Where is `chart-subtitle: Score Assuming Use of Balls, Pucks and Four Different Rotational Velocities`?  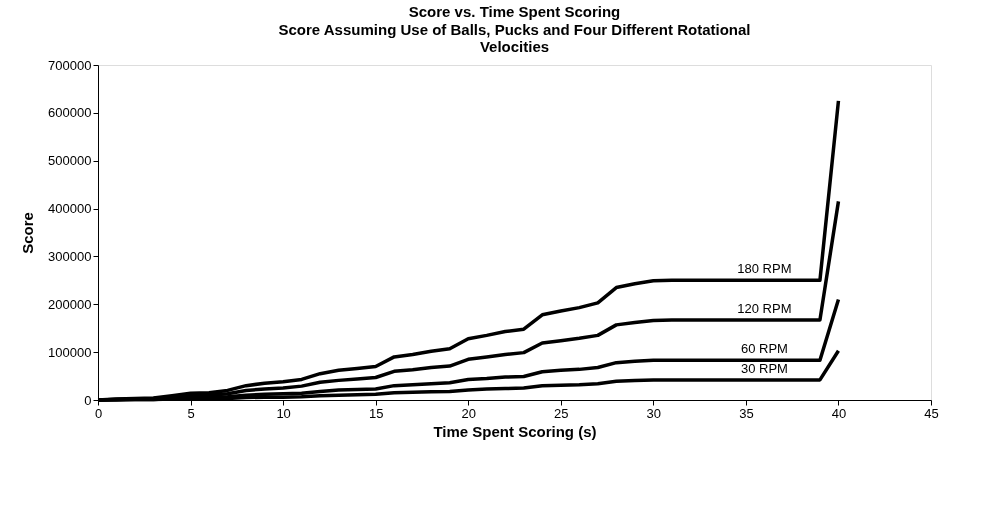
chart-subtitle: Score Assuming Use of Balls, Pucks and Four Different Rotational Velocities is located at coordinates (514, 38).